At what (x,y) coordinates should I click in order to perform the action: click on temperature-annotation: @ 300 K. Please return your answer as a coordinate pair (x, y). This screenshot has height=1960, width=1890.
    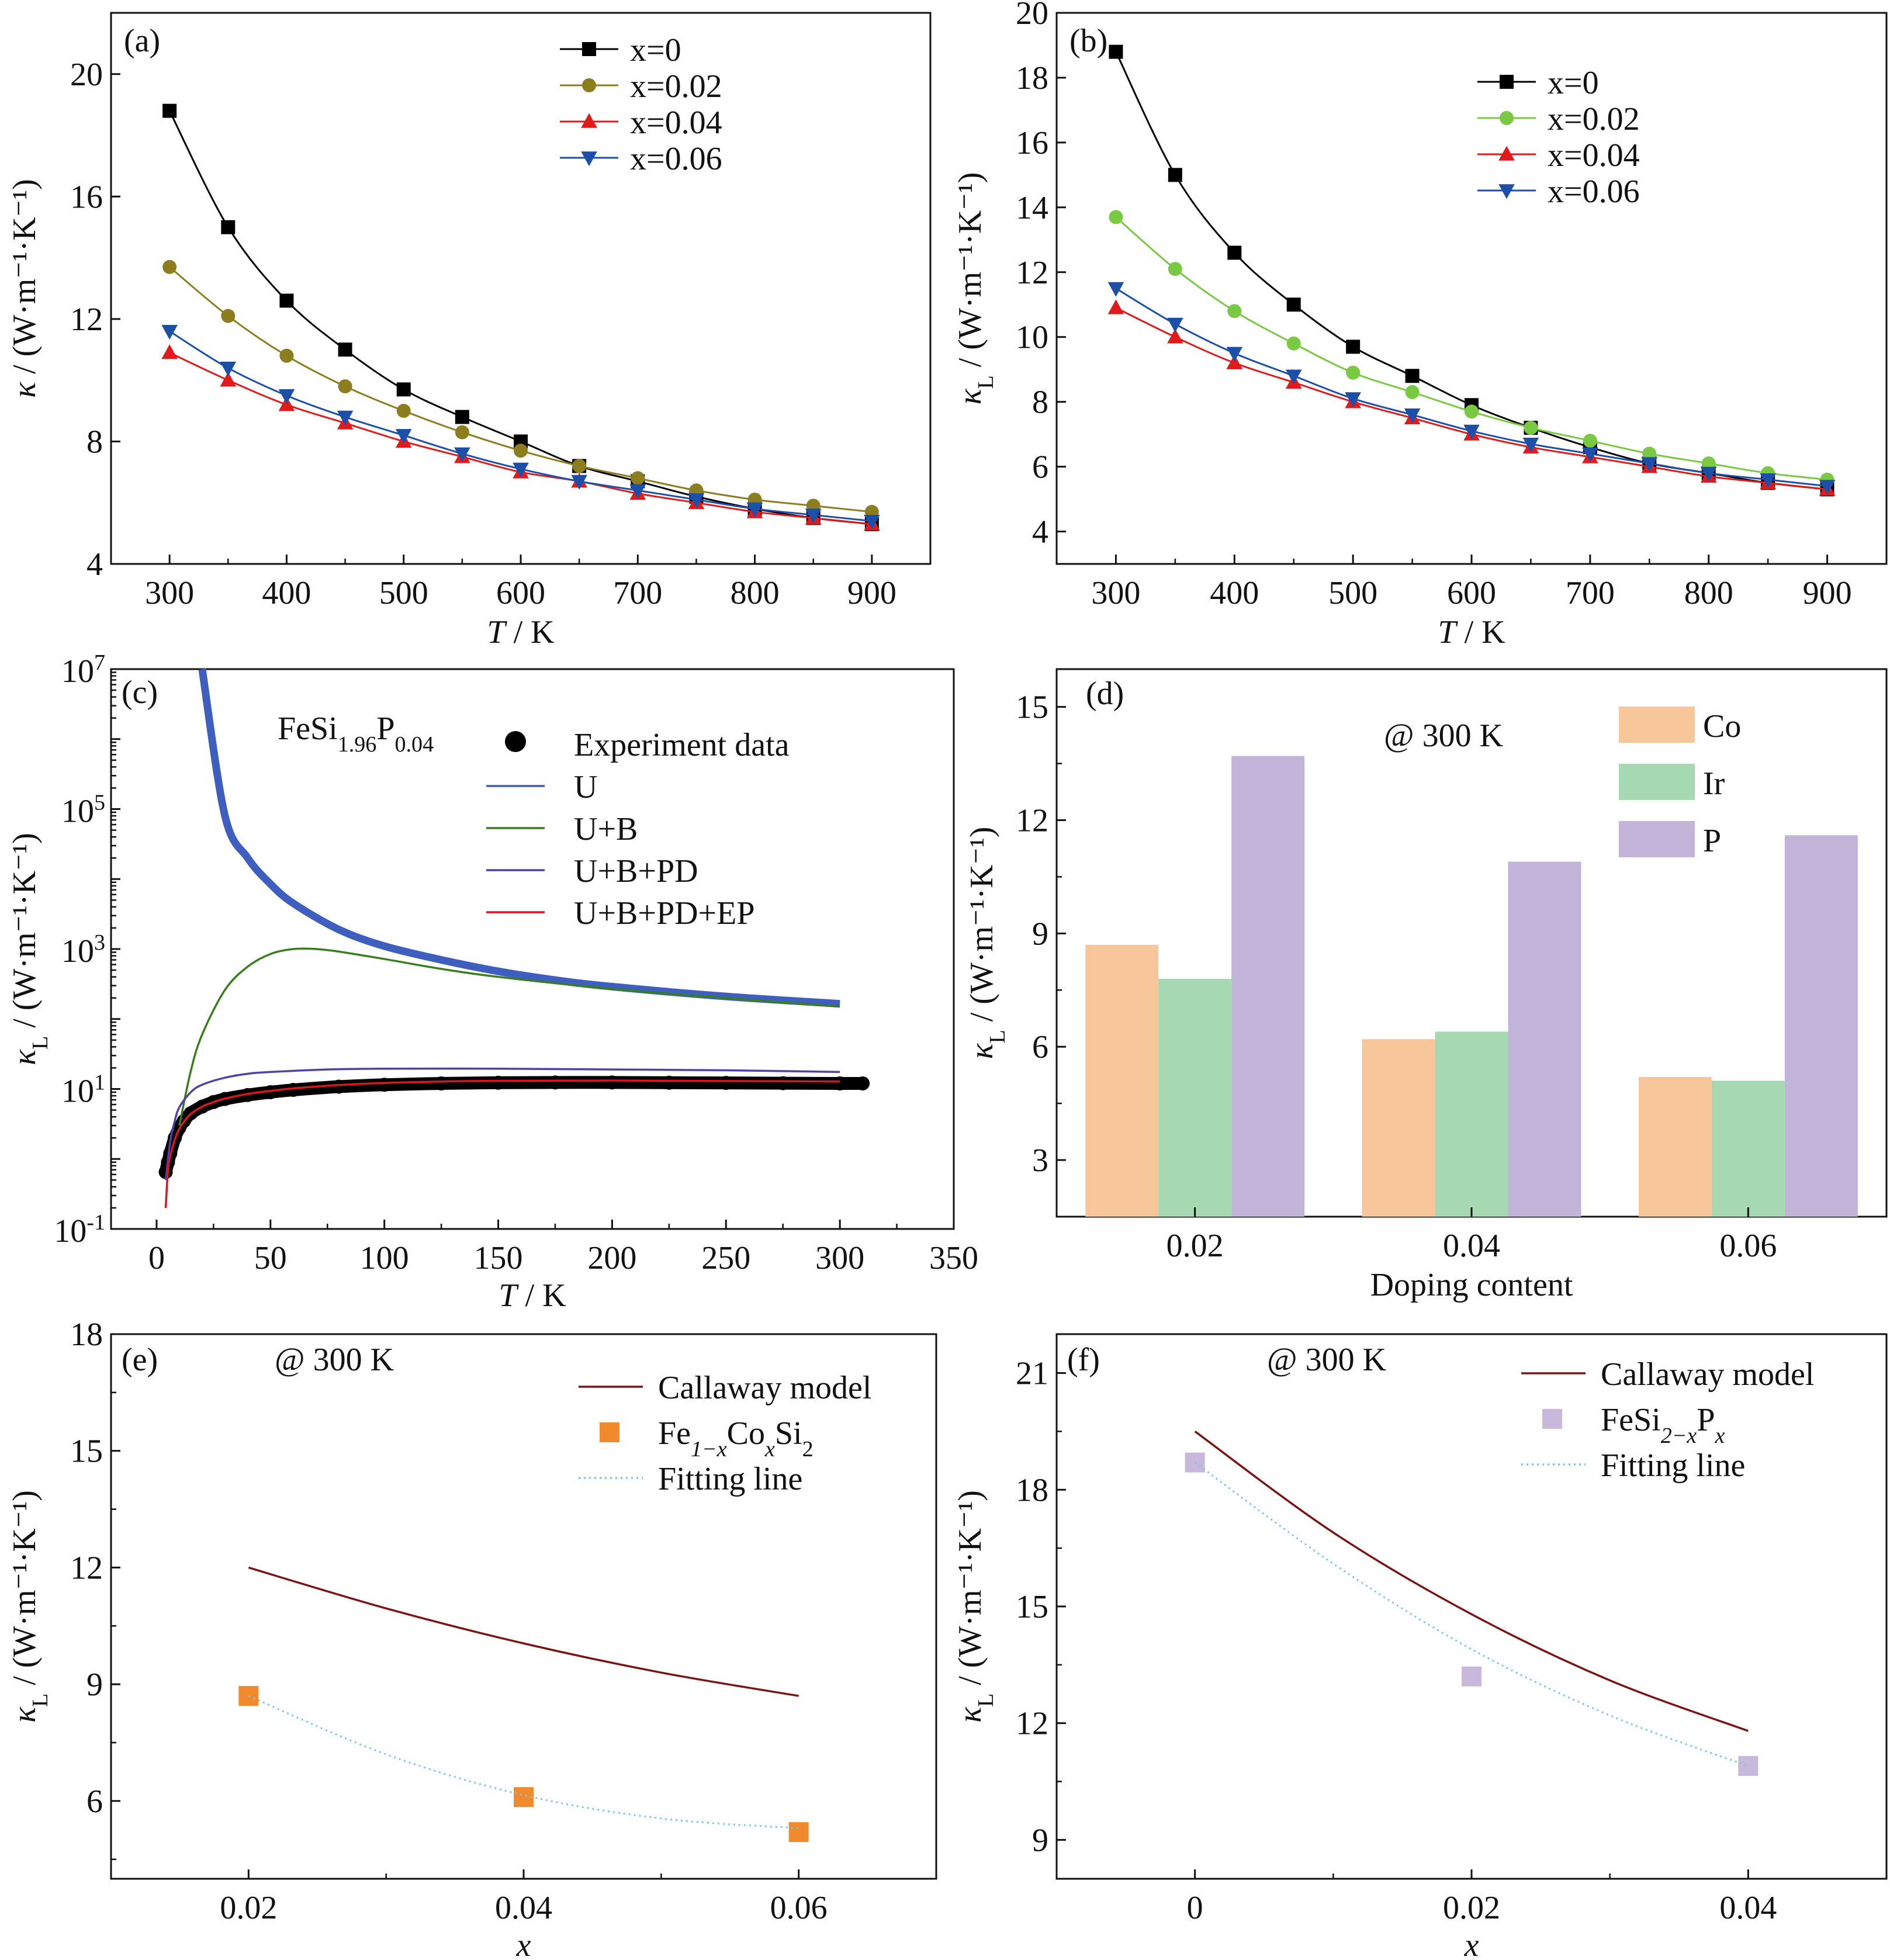
    Looking at the image, I should click on (1443, 736).